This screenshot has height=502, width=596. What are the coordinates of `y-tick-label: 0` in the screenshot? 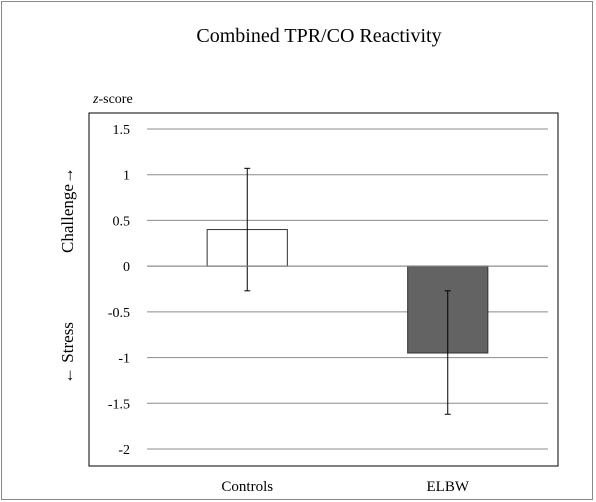 It's located at (126, 267).